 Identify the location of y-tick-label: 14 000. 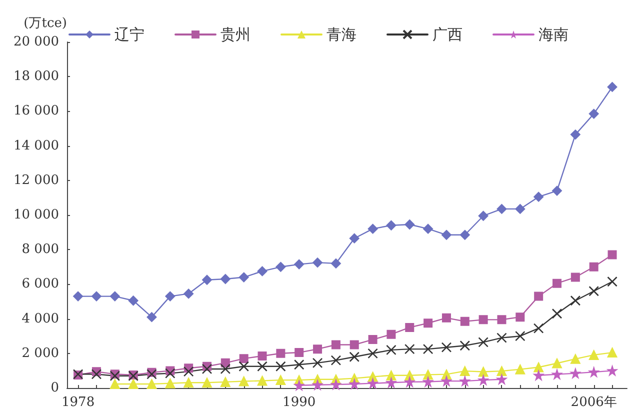
(36, 146).